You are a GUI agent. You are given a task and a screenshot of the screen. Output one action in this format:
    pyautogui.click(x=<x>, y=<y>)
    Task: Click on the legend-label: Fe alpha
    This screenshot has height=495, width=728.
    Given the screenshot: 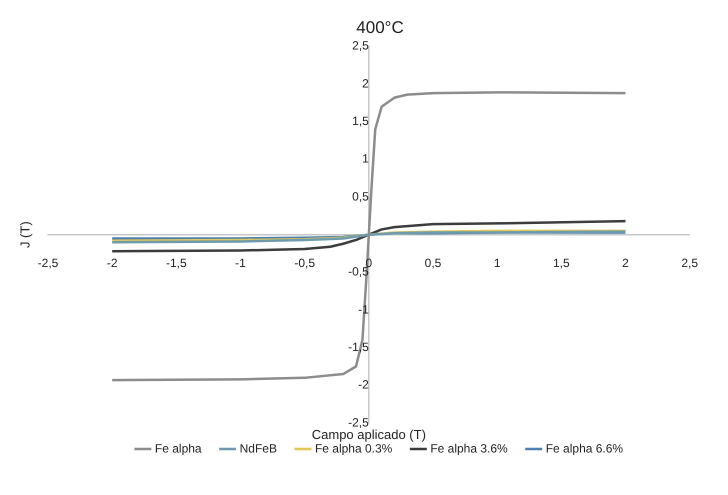 What is the action you would take?
    pyautogui.click(x=178, y=448)
    